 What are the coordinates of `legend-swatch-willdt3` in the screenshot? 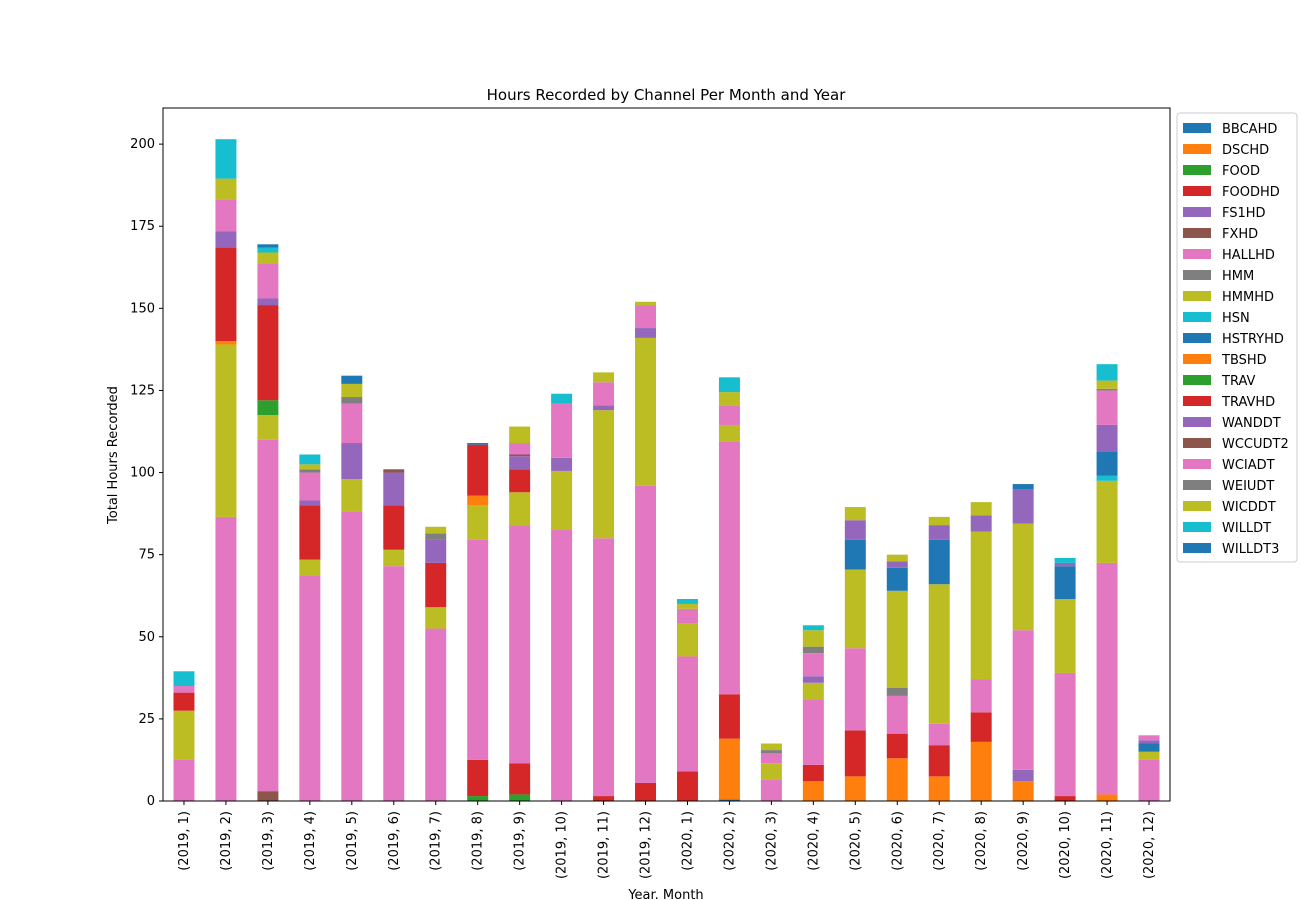 It's located at (1197, 548).